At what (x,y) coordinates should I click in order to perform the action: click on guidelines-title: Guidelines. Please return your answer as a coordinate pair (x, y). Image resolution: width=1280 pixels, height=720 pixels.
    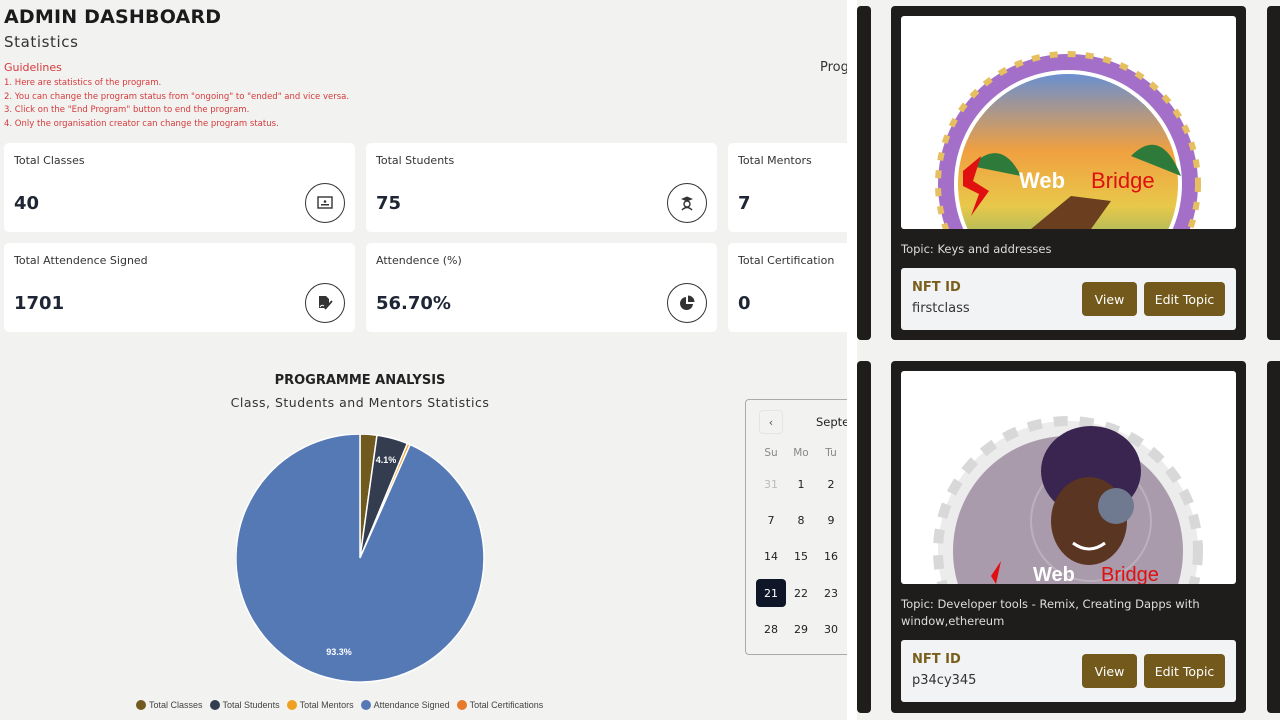
    Looking at the image, I should click on (33, 67).